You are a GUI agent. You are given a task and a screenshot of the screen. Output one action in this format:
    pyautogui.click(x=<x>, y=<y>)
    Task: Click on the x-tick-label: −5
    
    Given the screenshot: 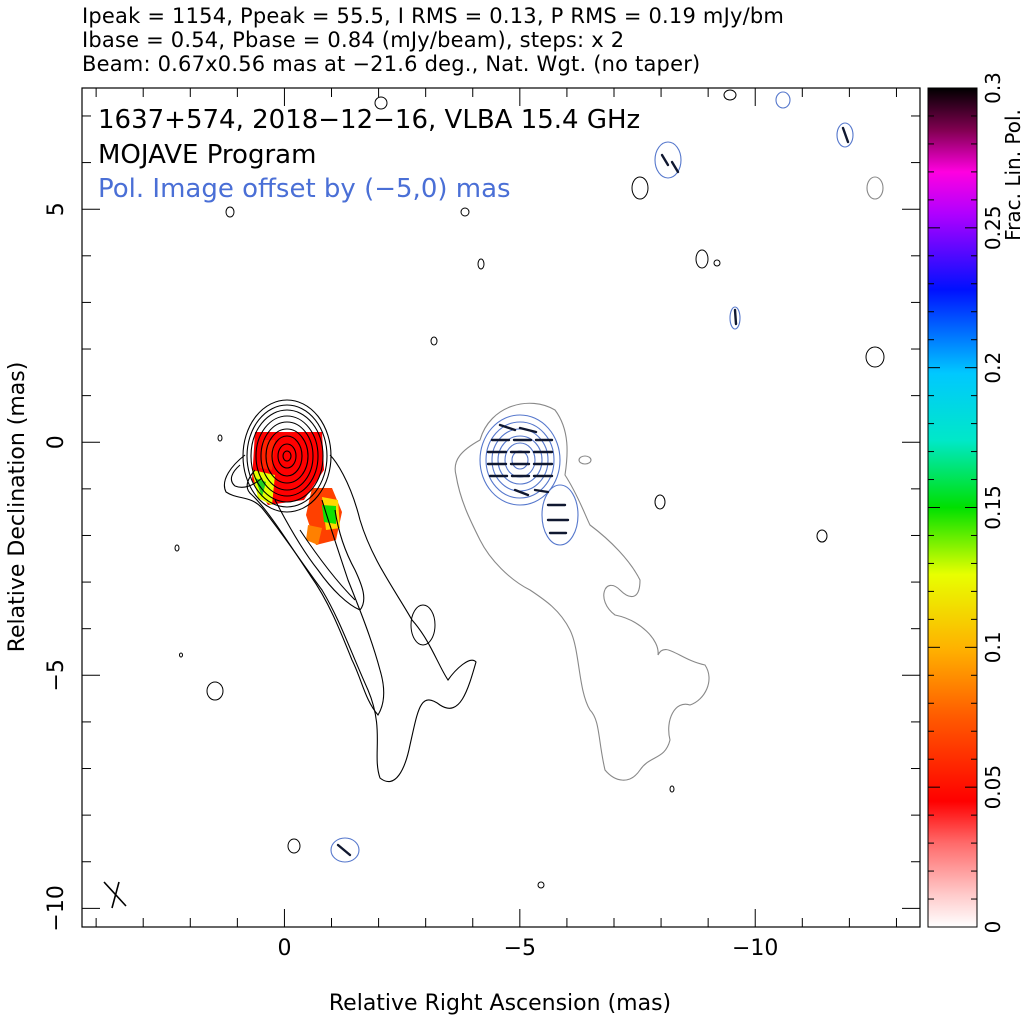 What is the action you would take?
    pyautogui.click(x=520, y=948)
    